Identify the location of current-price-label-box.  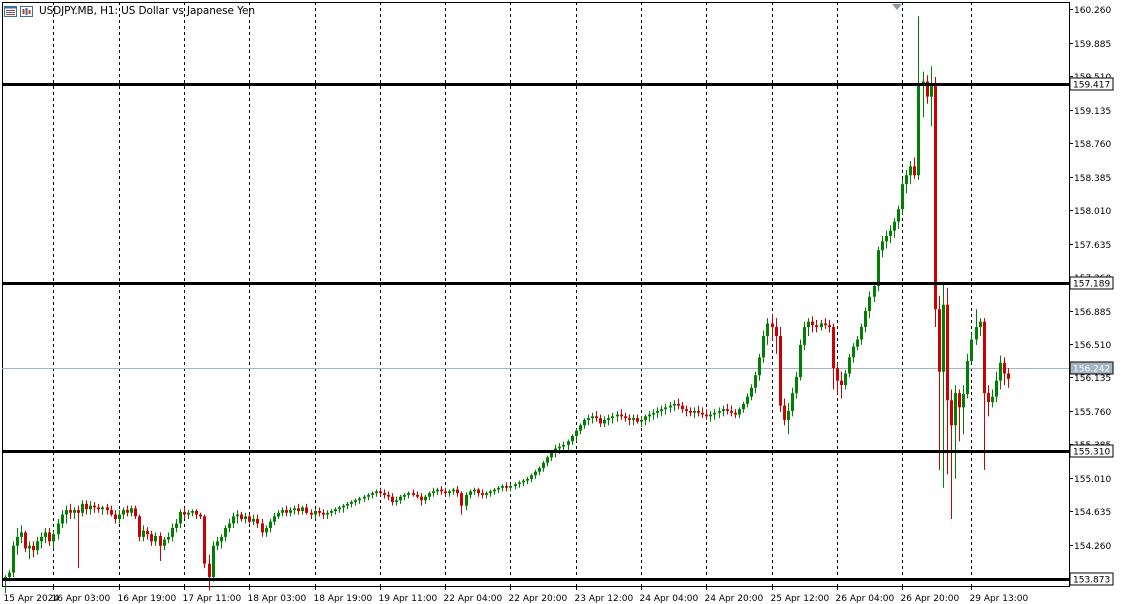
(1091, 368).